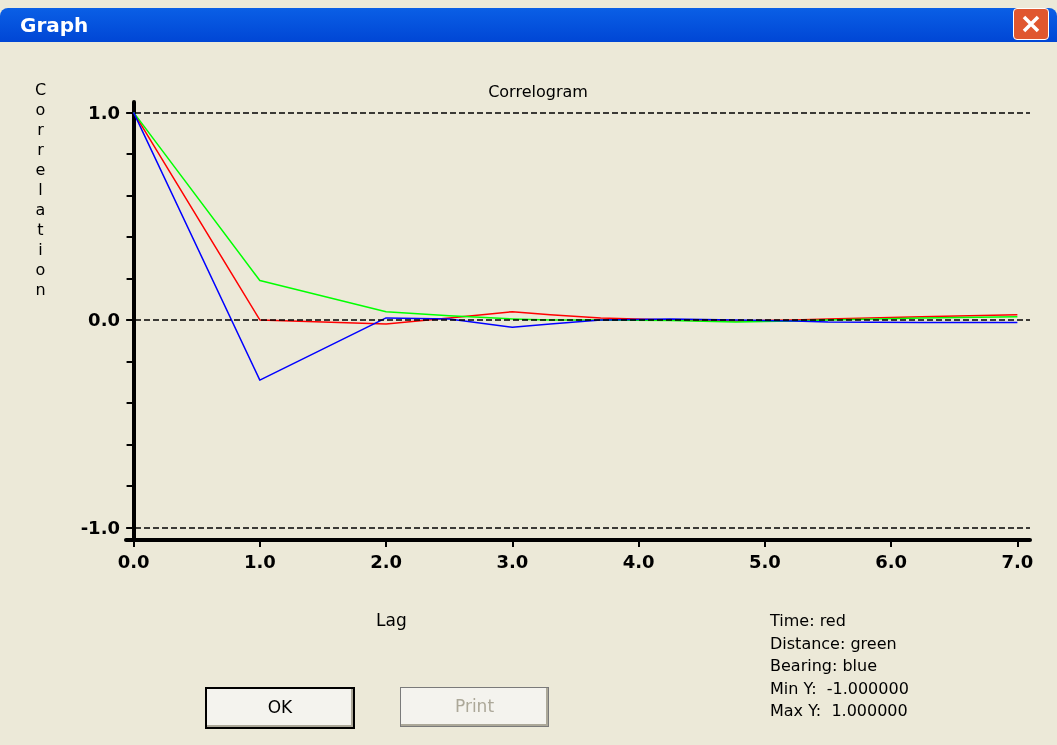  What do you see at coordinates (54, 25) in the screenshot?
I see `text: Graph` at bounding box center [54, 25].